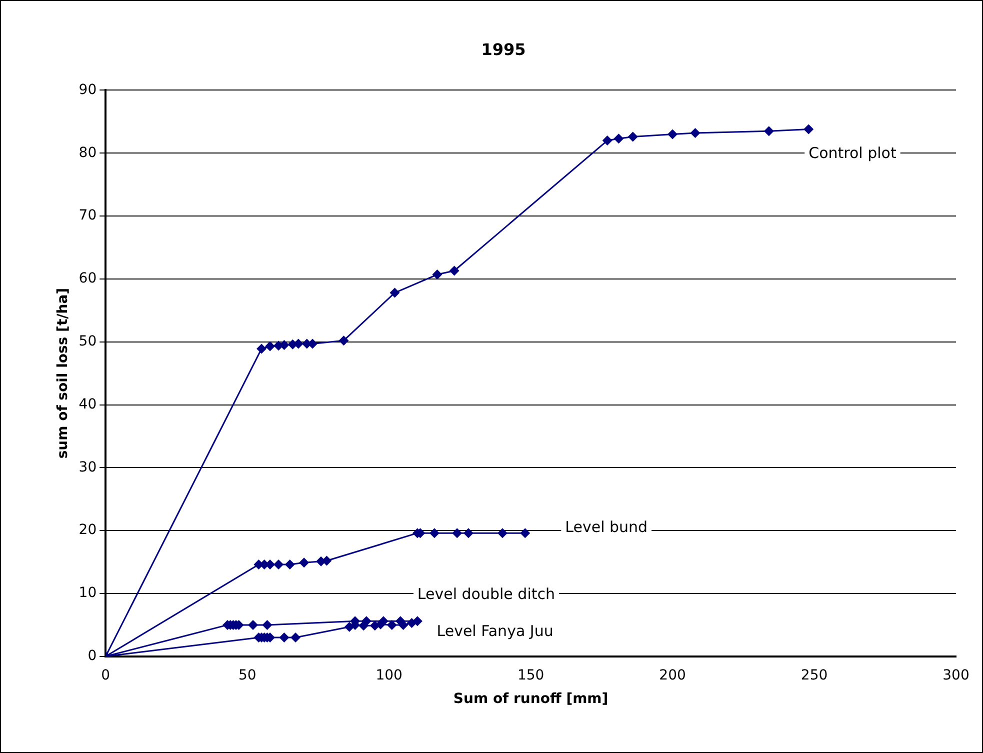 This screenshot has height=753, width=983. What do you see at coordinates (503, 49) in the screenshot?
I see `chart-title: 1995` at bounding box center [503, 49].